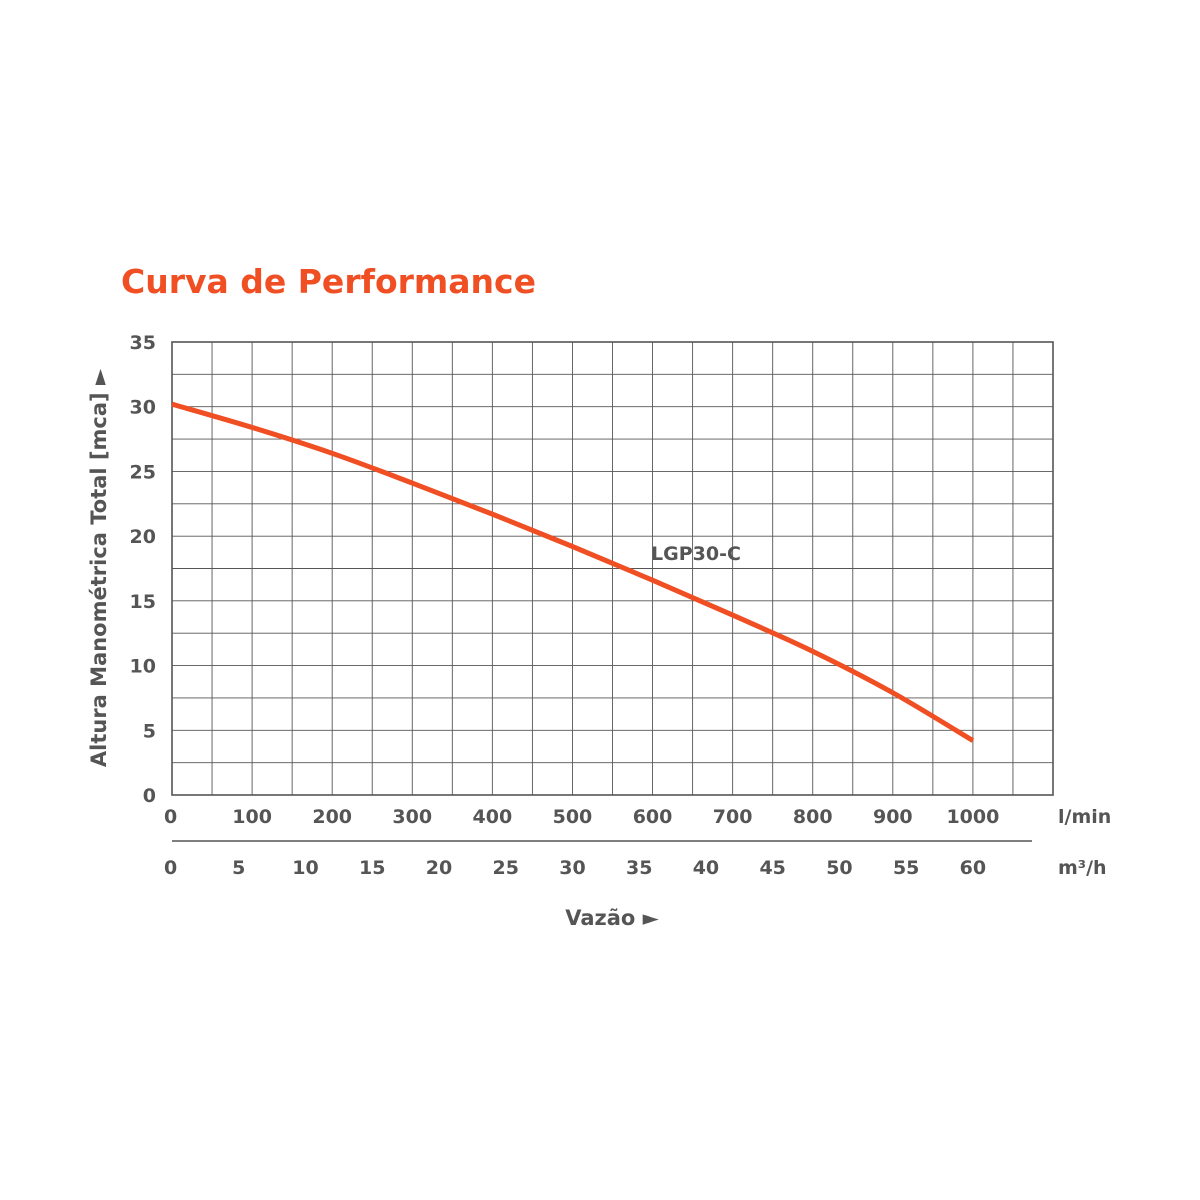  I want to click on y-axis-title: Altura Manométrica Total [mca] ►, so click(99, 567).